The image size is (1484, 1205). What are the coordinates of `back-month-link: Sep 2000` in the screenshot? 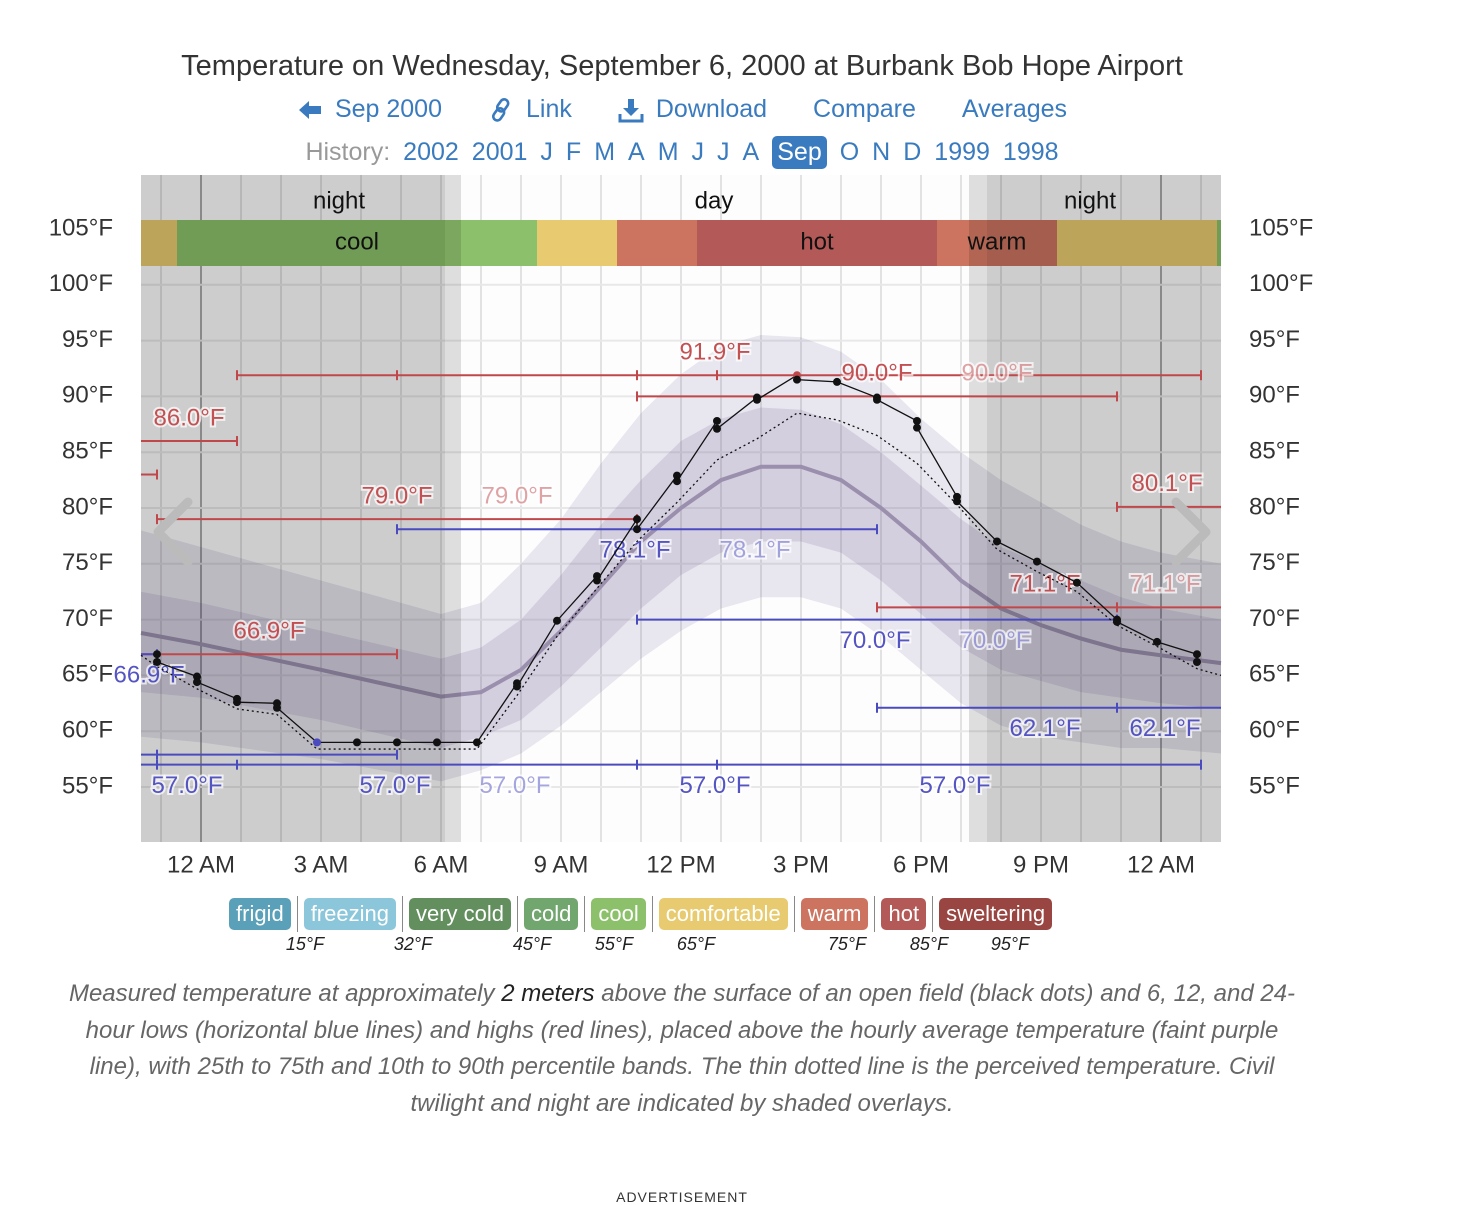 It's located at (369, 109).